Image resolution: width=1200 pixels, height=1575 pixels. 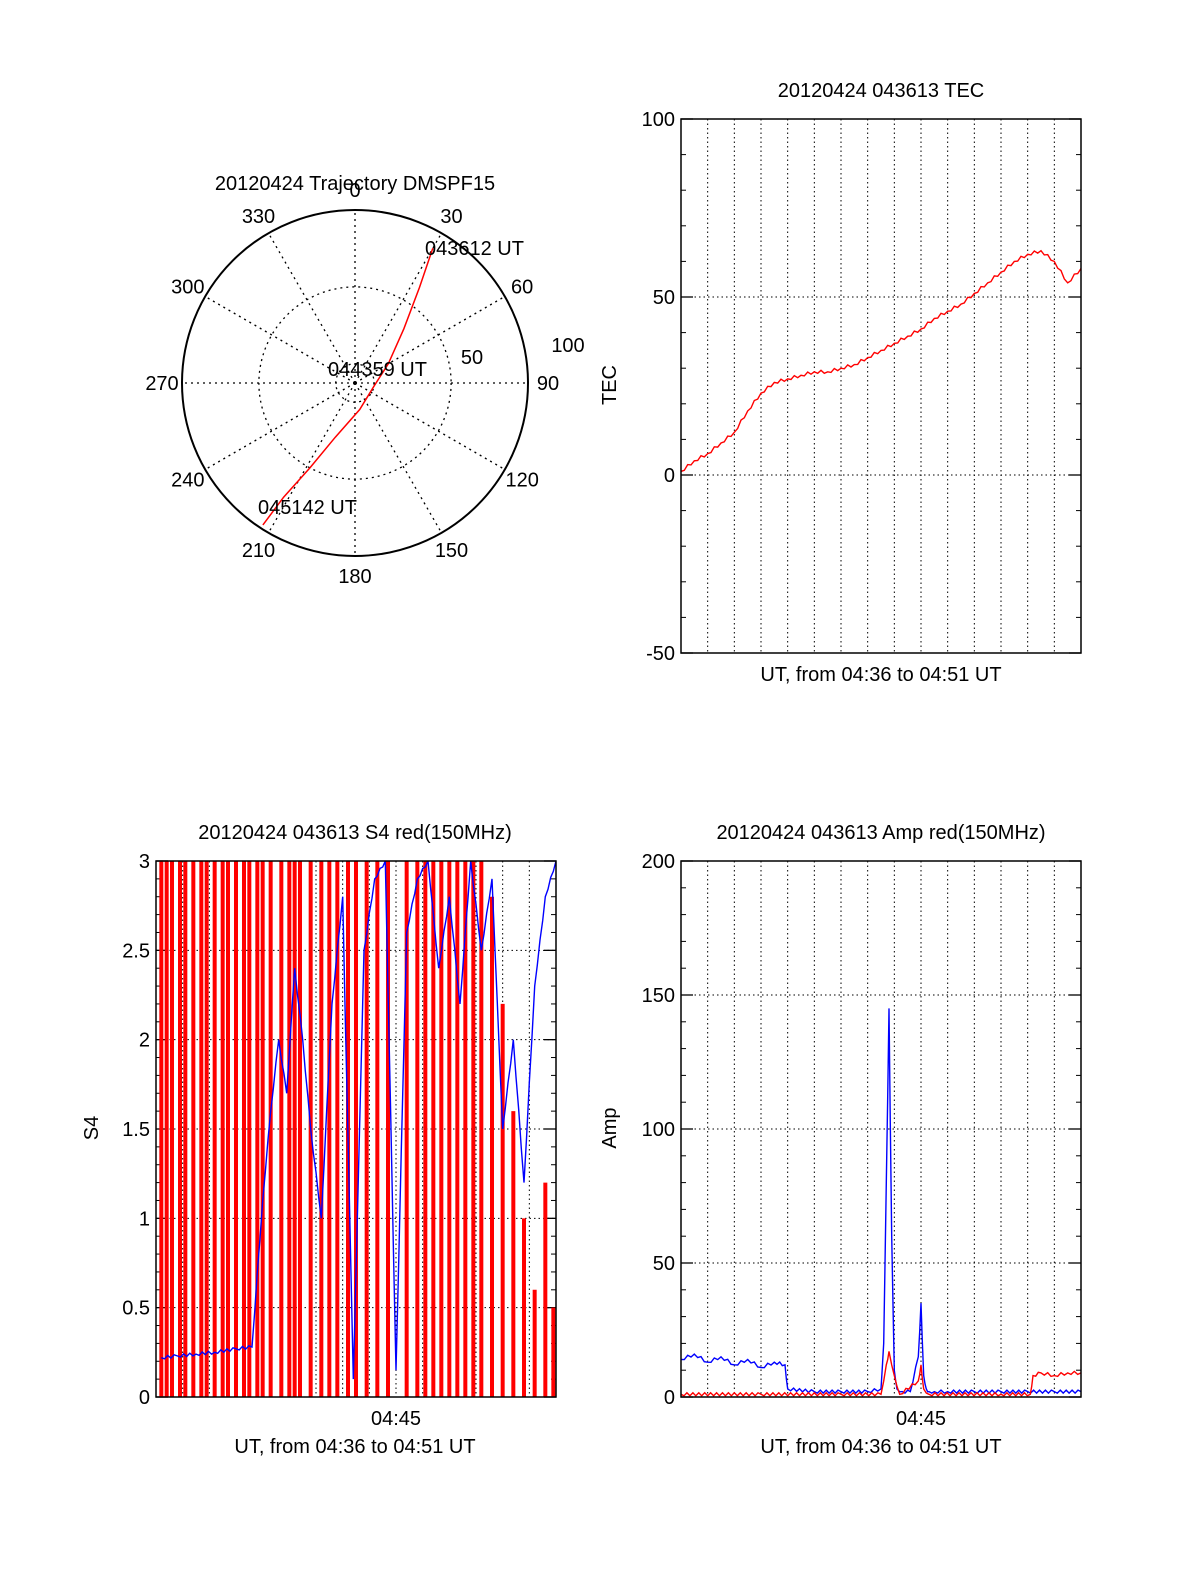 I want to click on amp-xlabel: UT, from 04:36 to 04:51 UT, so click(x=880, y=1447).